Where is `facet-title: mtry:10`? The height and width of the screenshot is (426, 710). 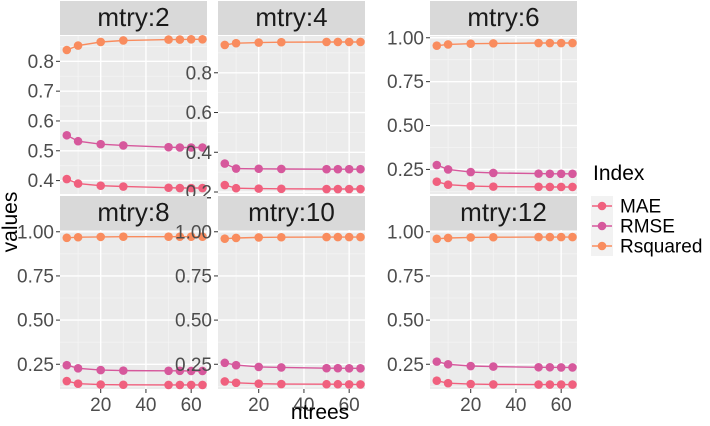 facet-title: mtry:10 is located at coordinates (291, 212).